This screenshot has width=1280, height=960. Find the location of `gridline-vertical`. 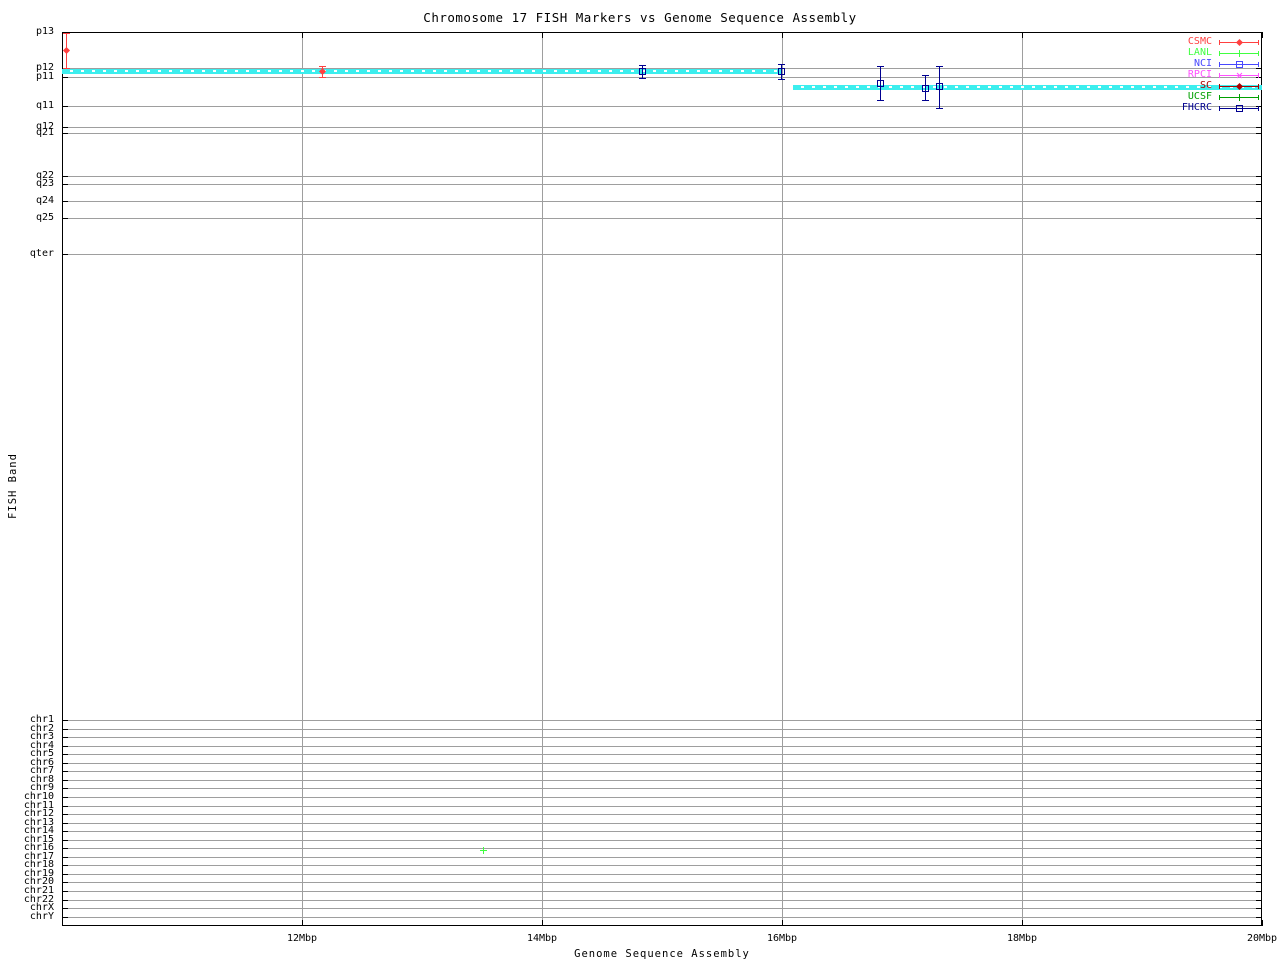

gridline-vertical is located at coordinates (302, 479).